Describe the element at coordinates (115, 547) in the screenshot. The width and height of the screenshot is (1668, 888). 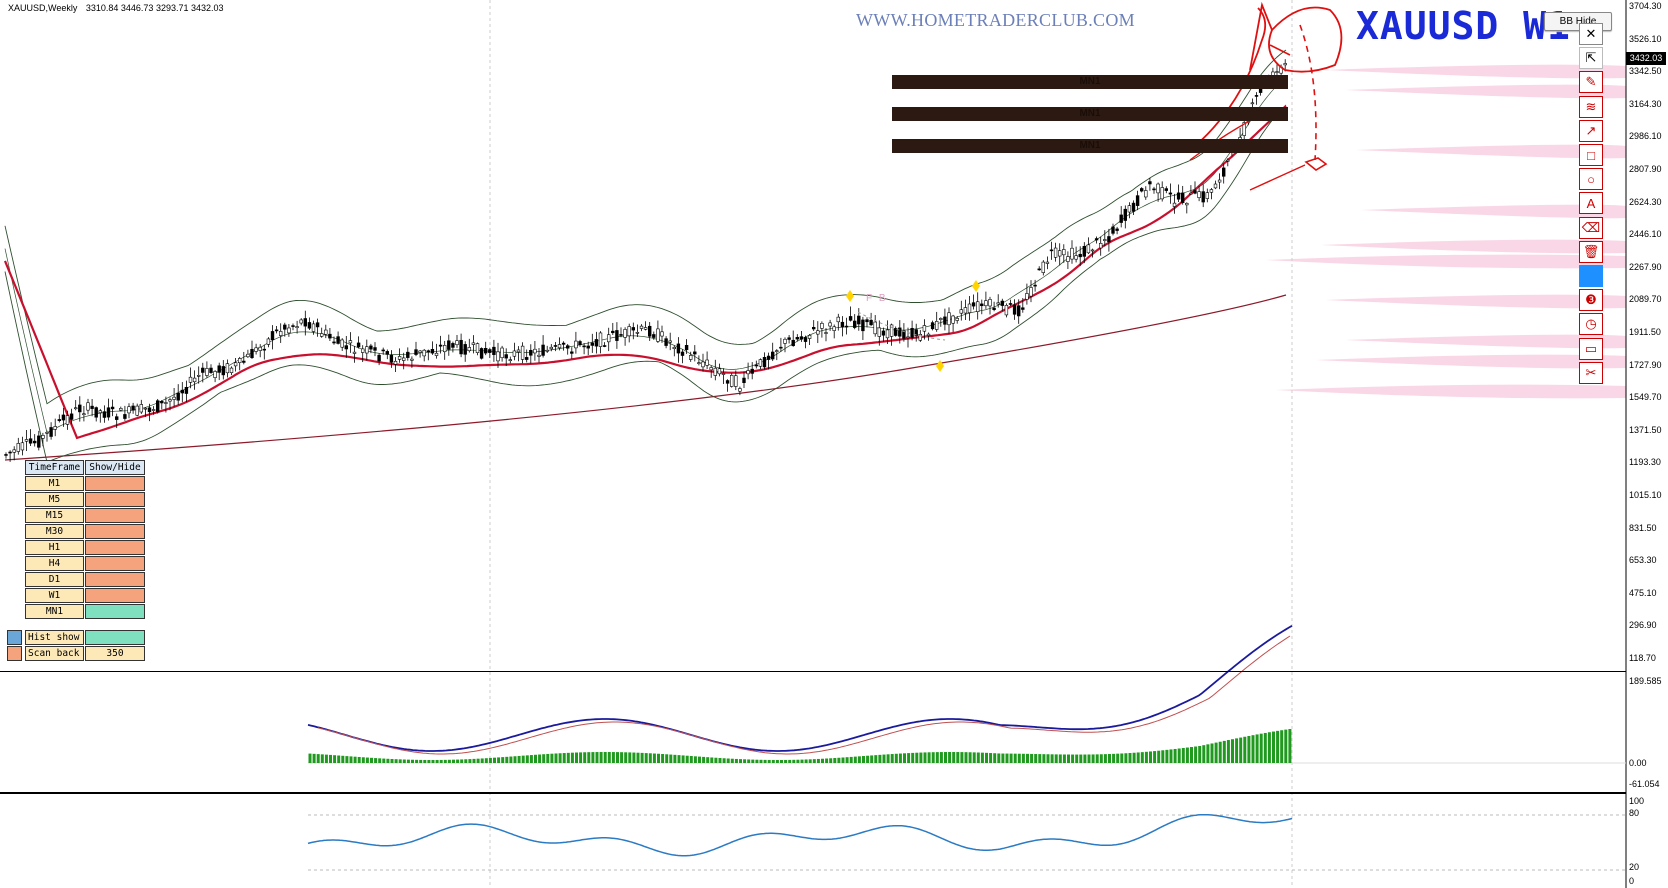
I see `tf-toggle-h1` at that location.